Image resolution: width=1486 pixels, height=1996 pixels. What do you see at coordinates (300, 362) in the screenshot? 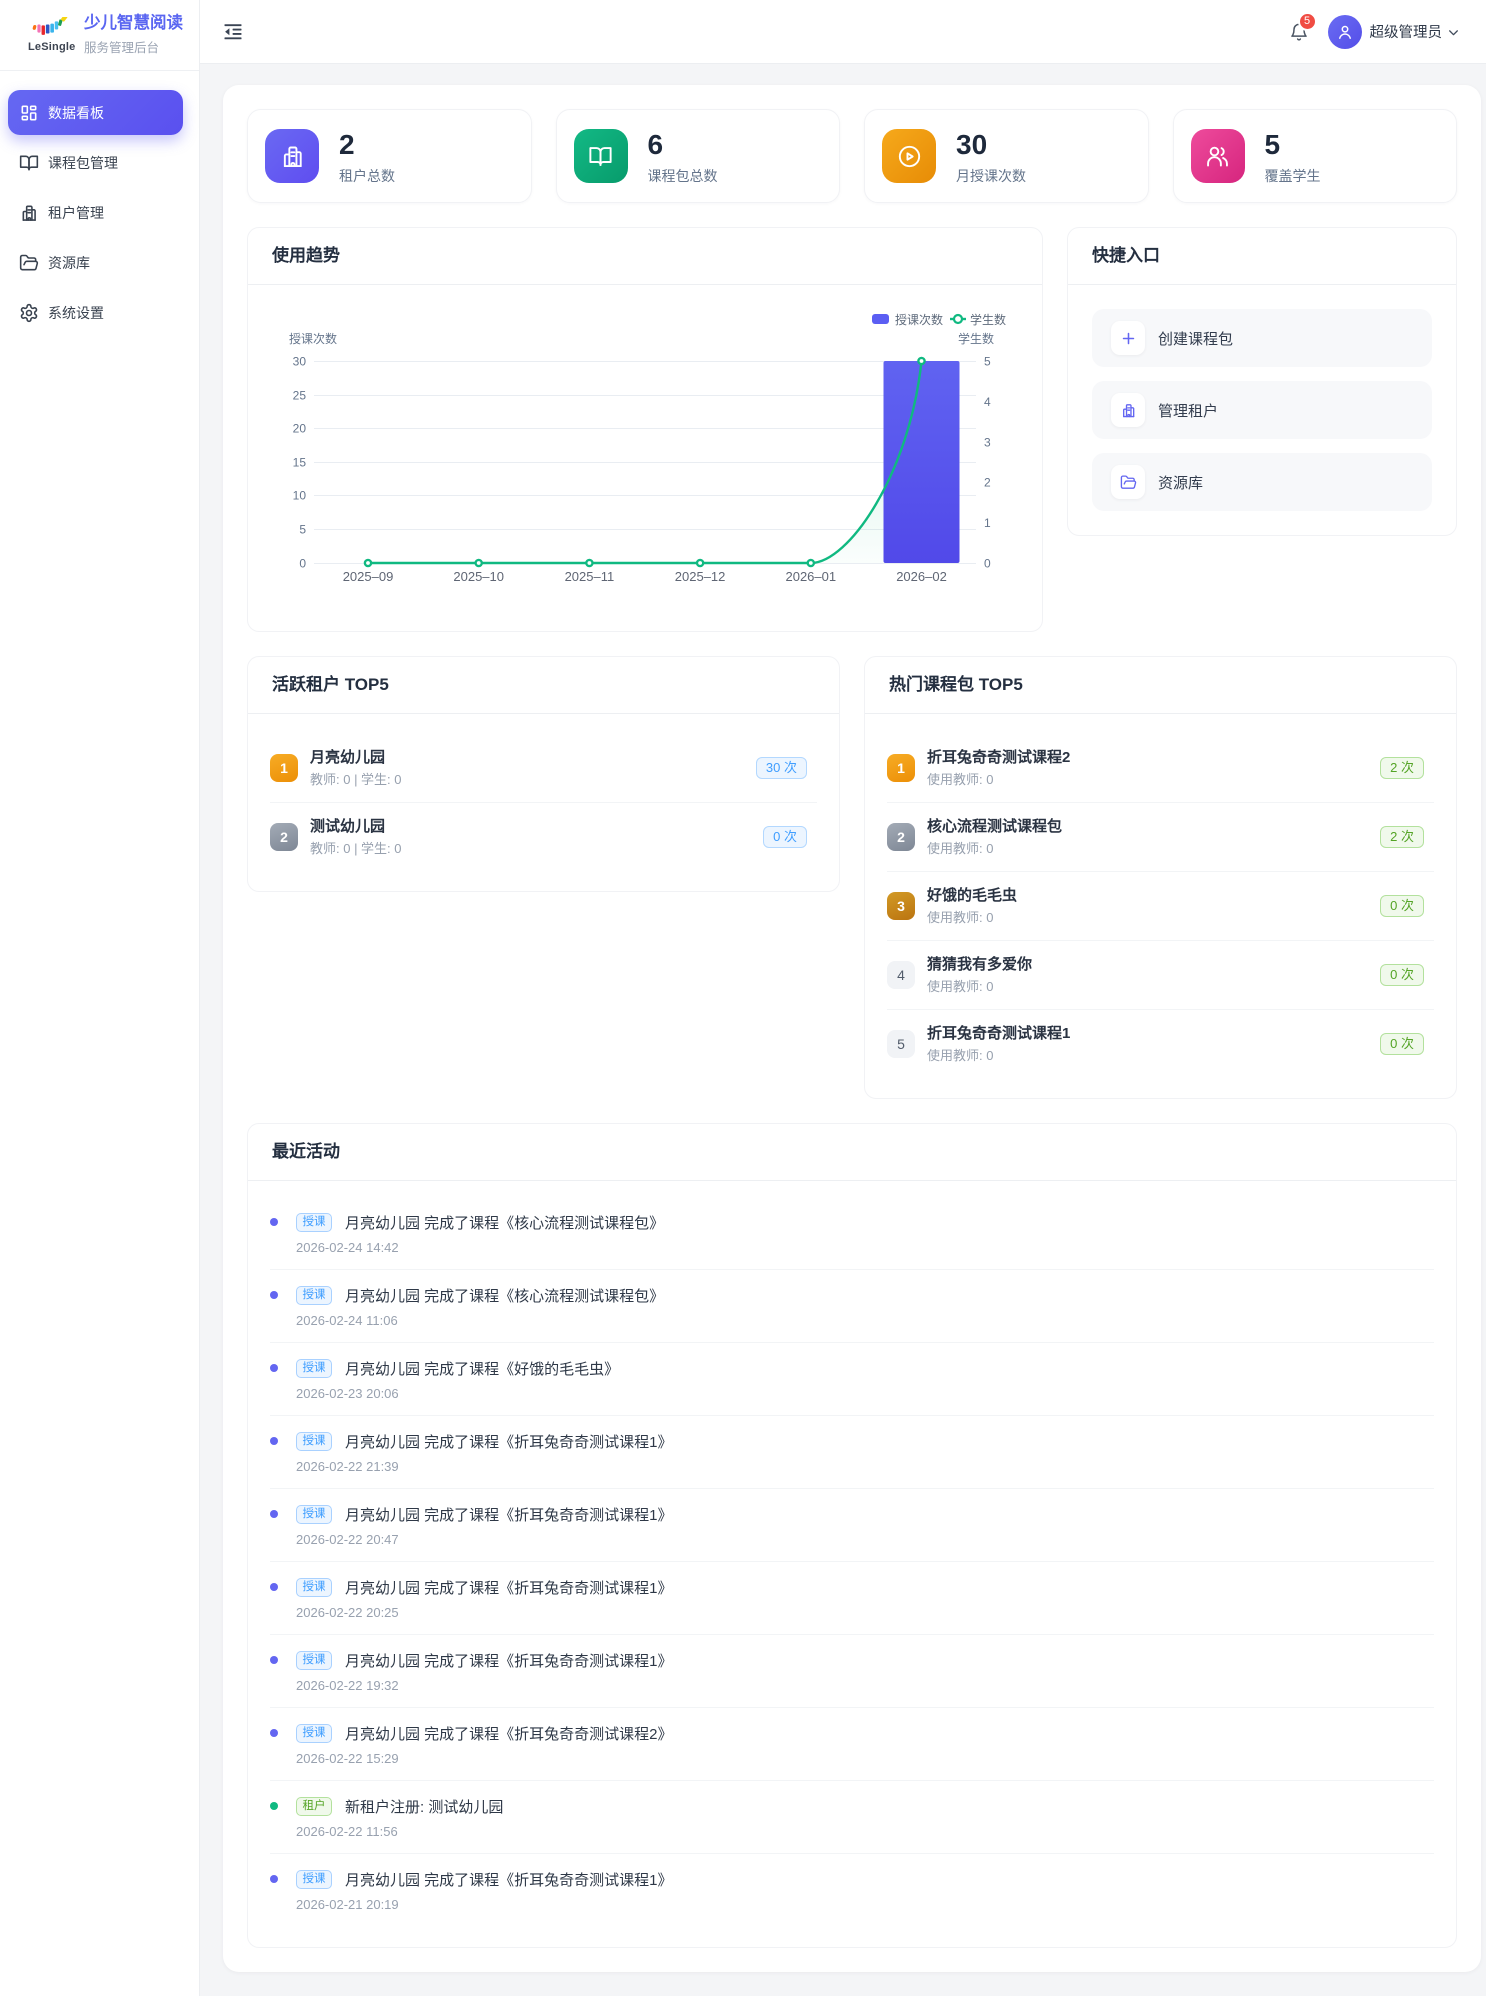
I see `svg-text: 30` at bounding box center [300, 362].